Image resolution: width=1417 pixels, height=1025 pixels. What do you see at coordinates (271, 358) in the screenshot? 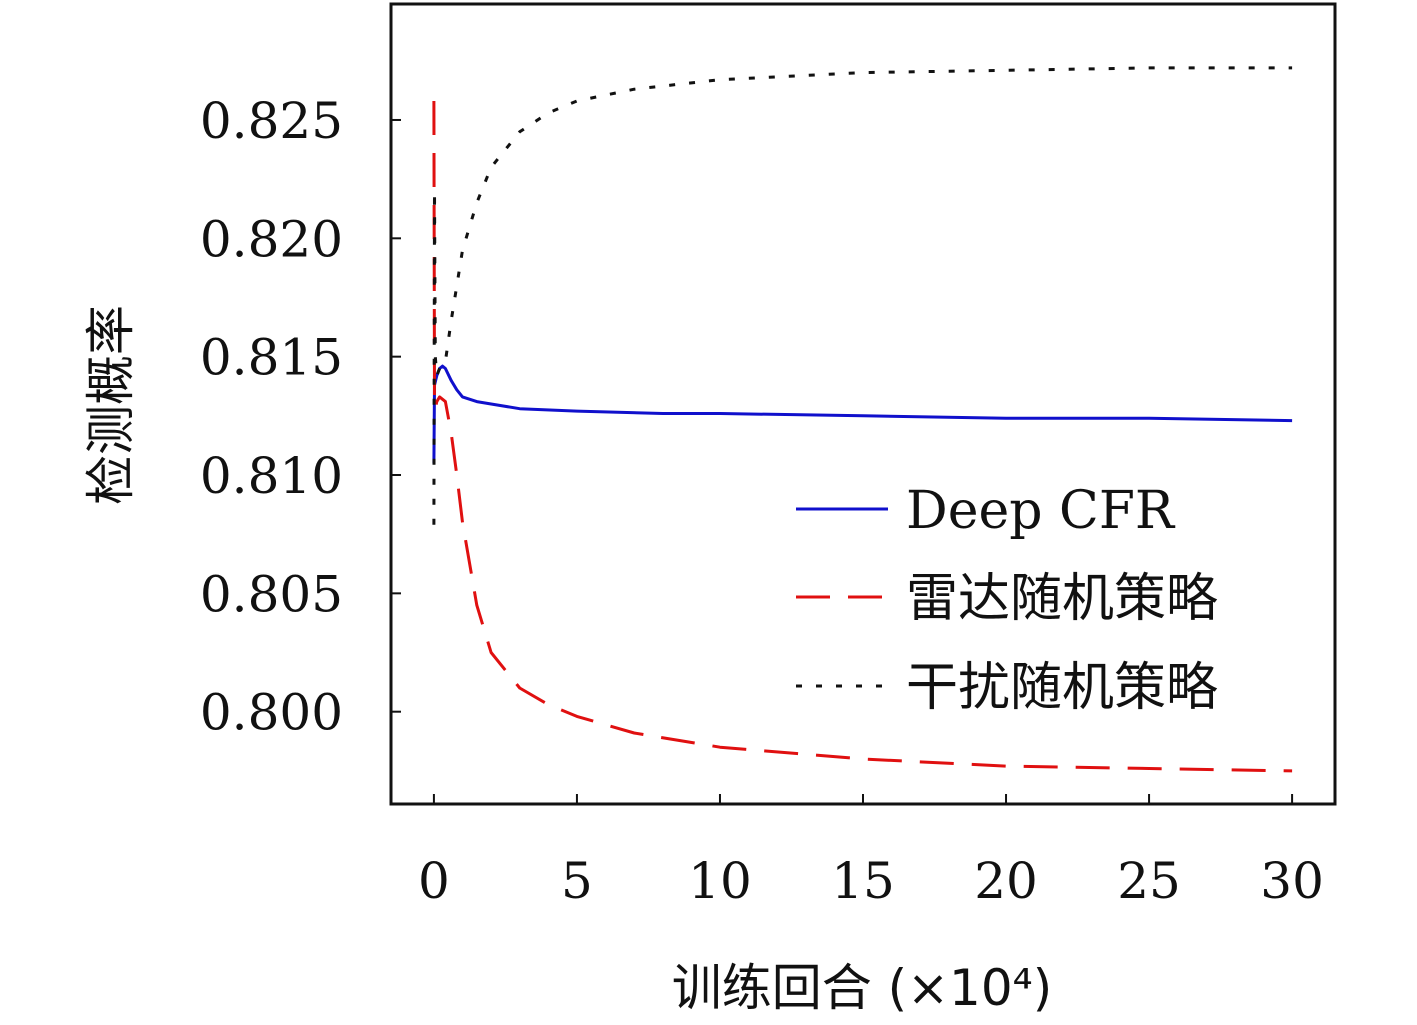
I see `y-tick-label: 0.815` at bounding box center [271, 358].